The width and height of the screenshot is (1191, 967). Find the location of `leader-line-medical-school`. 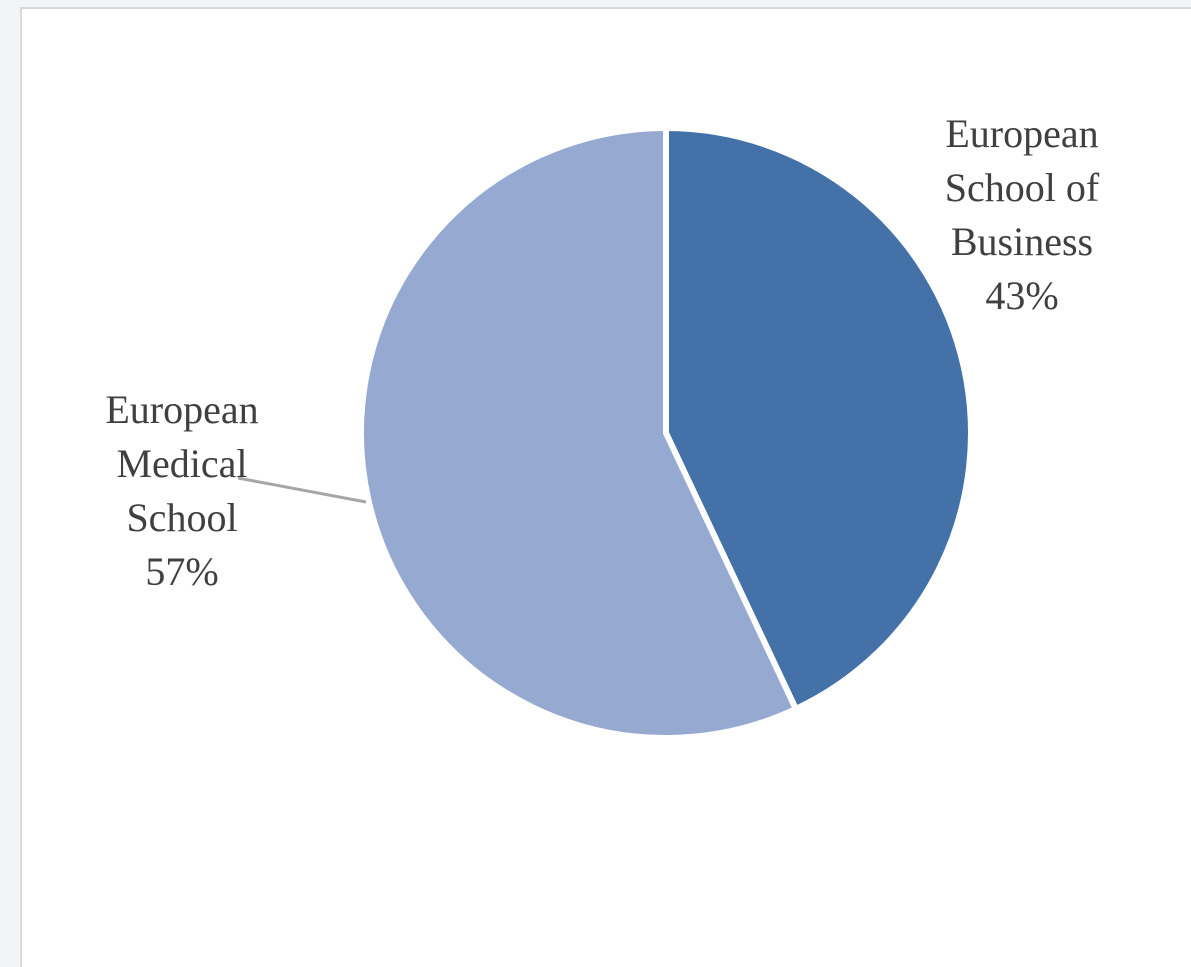

leader-line-medical-school is located at coordinates (302, 490).